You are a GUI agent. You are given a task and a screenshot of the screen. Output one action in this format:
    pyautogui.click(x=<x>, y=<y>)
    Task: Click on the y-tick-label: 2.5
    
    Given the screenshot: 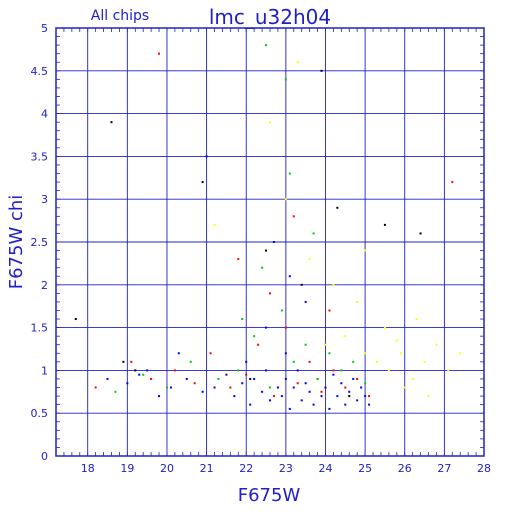 What is the action you would take?
    pyautogui.click(x=40, y=242)
    